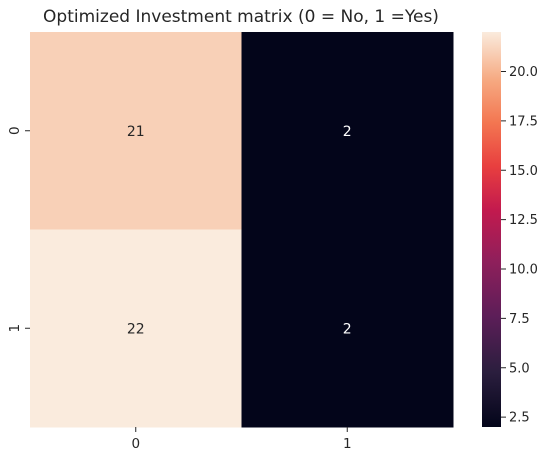 The width and height of the screenshot is (550, 456). Describe the element at coordinates (523, 171) in the screenshot. I see `colorbar-tick-label: 15.0` at that location.